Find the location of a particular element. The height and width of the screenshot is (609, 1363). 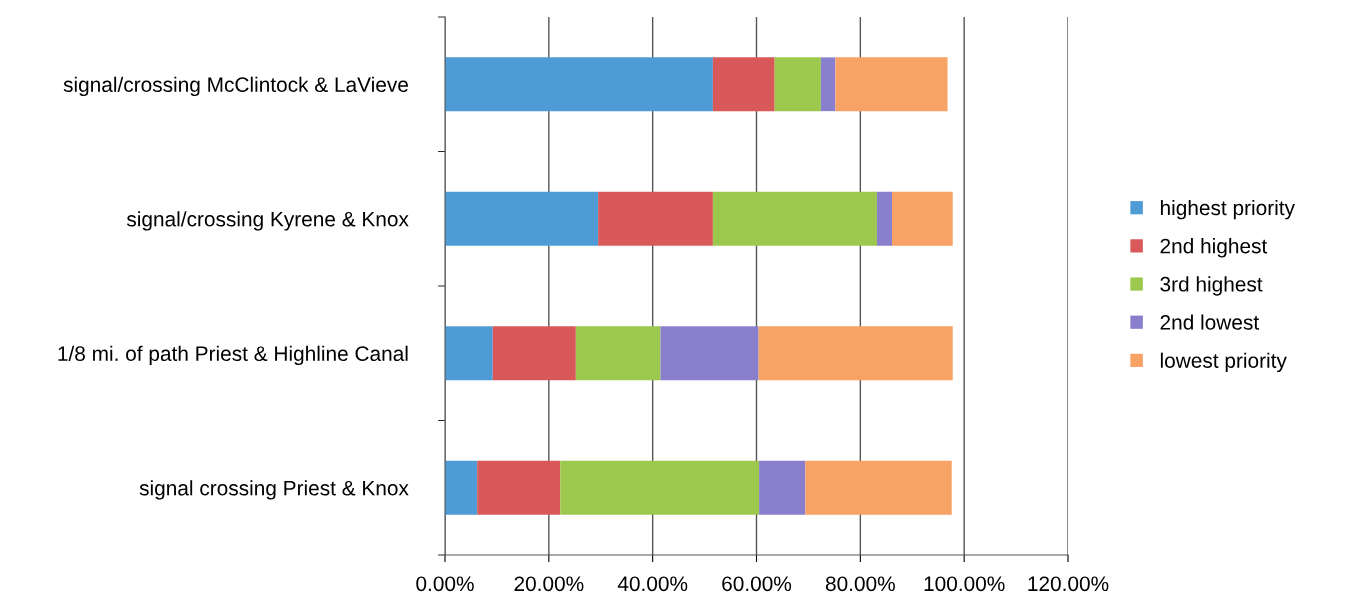

y-tick-label: signal/crossing McClintock & LaVieve is located at coordinates (235, 86).